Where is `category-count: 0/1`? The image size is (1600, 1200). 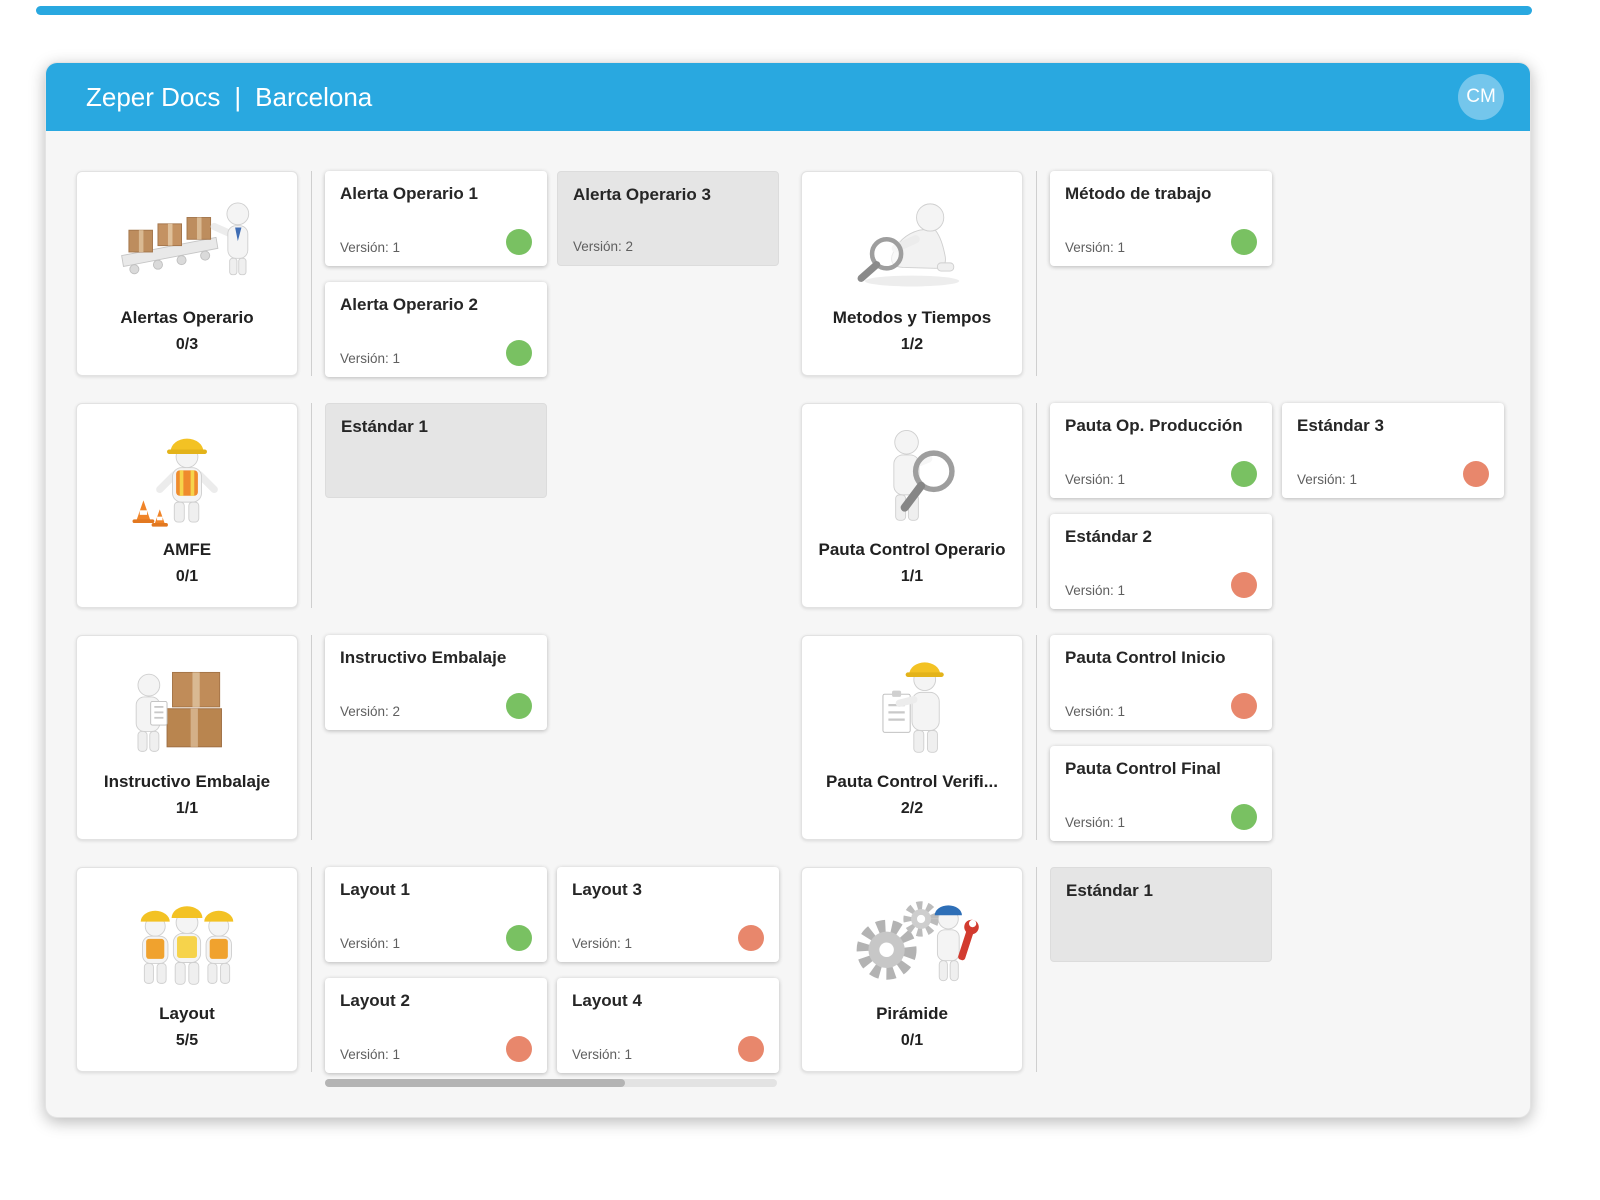 category-count: 0/1 is located at coordinates (187, 576).